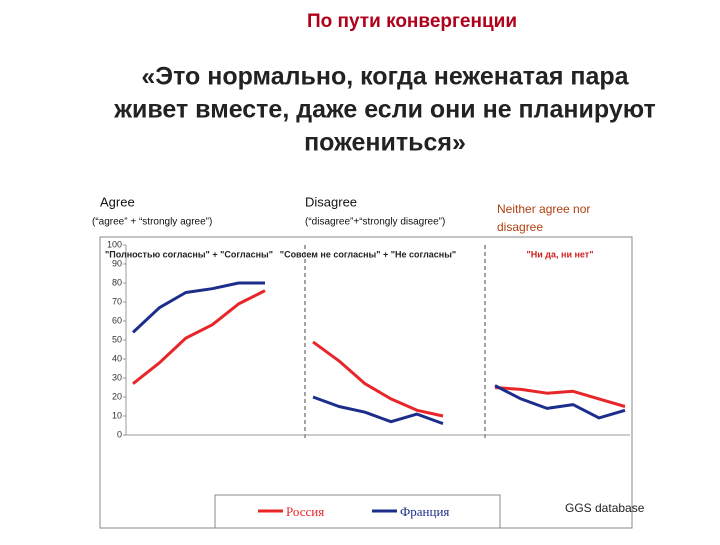  What do you see at coordinates (543, 218) in the screenshot?
I see `panel-heading: Neither agree nor disagree` at bounding box center [543, 218].